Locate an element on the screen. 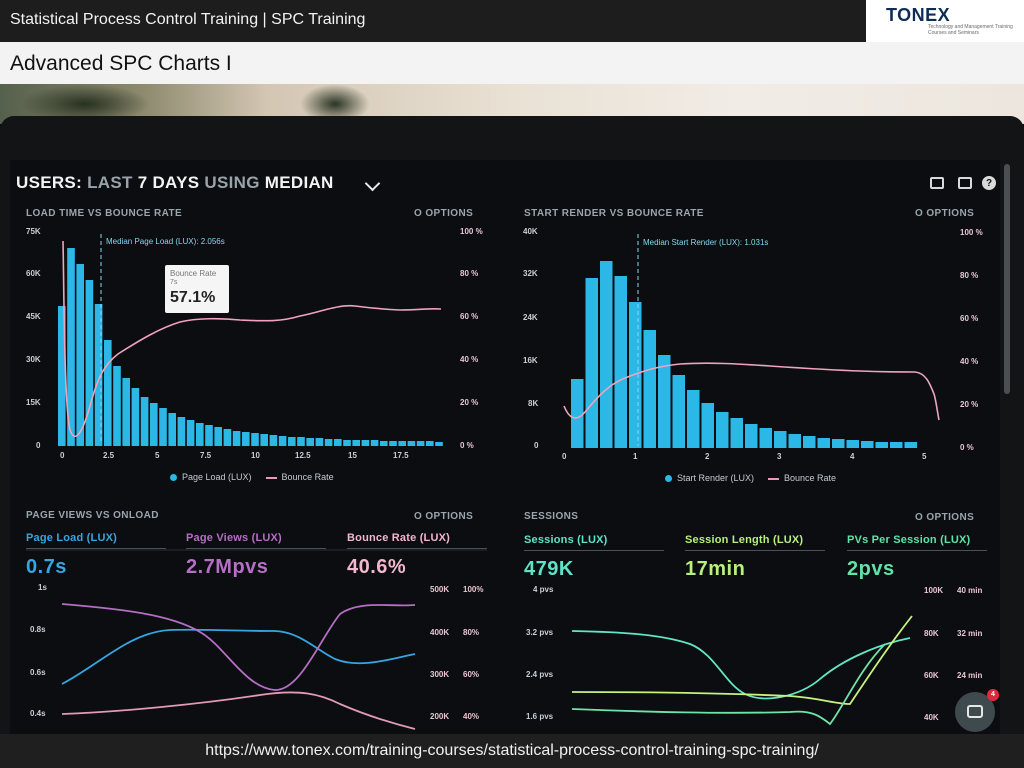 The width and height of the screenshot is (1024, 768). x-tick: 4 is located at coordinates (852, 456).